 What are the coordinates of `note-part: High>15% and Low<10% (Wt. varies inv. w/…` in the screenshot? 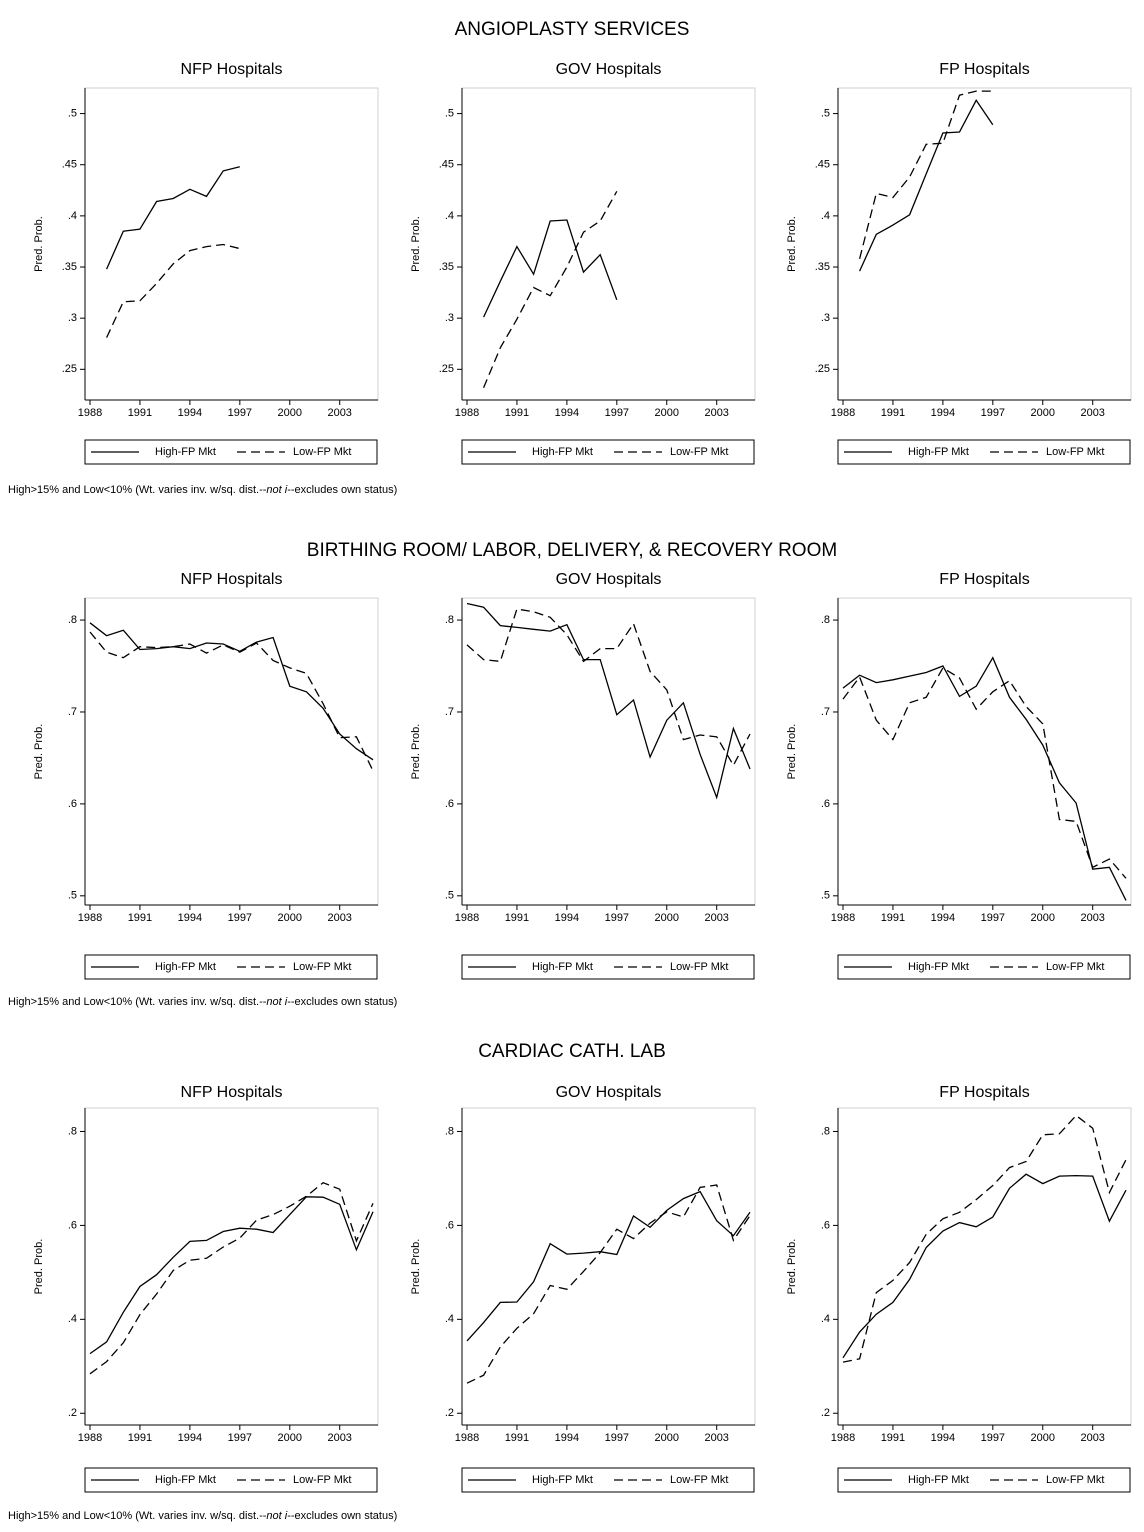 It's located at (137, 1002).